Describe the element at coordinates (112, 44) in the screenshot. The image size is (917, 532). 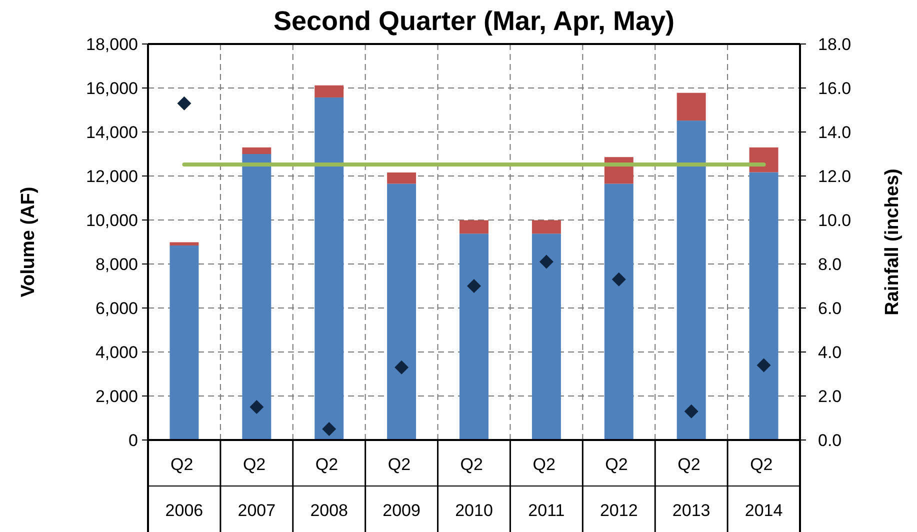
I see `y-tick-label: 18,000` at that location.